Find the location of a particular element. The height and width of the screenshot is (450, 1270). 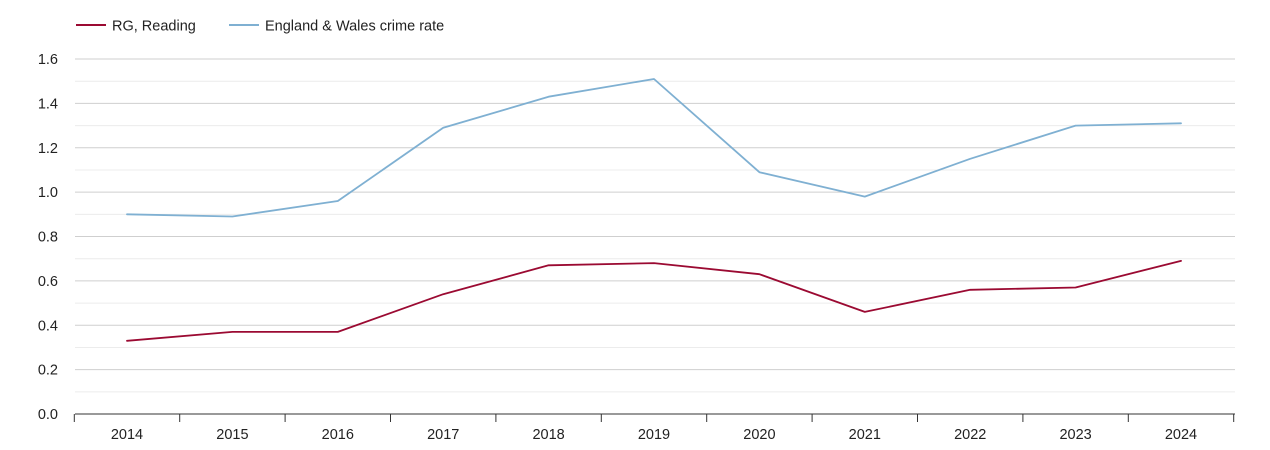

x-tick-label: 2017 is located at coordinates (443, 435).